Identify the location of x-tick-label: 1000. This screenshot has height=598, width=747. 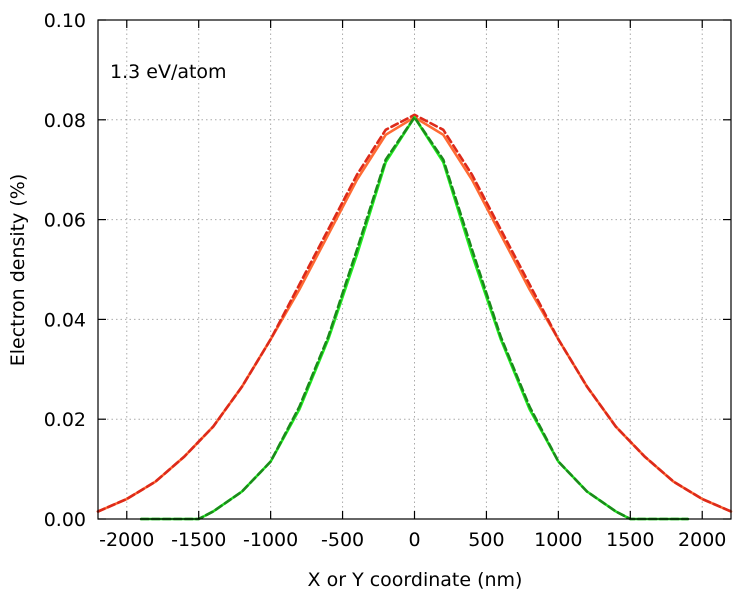
(558, 540).